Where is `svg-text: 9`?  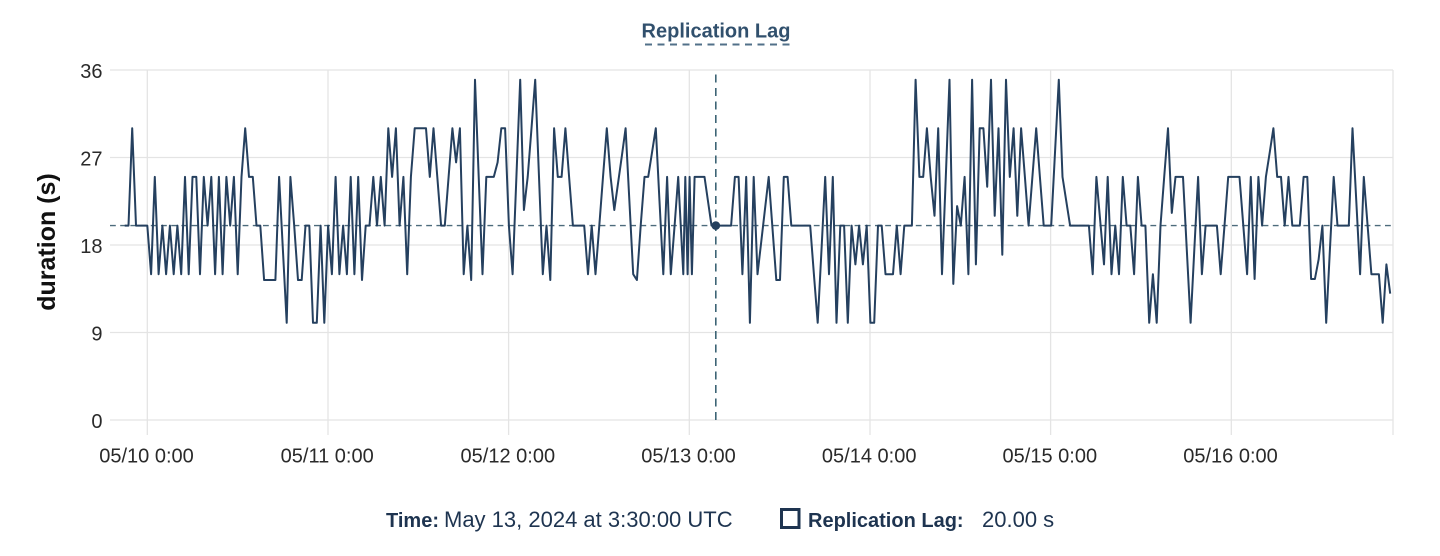 svg-text: 9 is located at coordinates (96, 335).